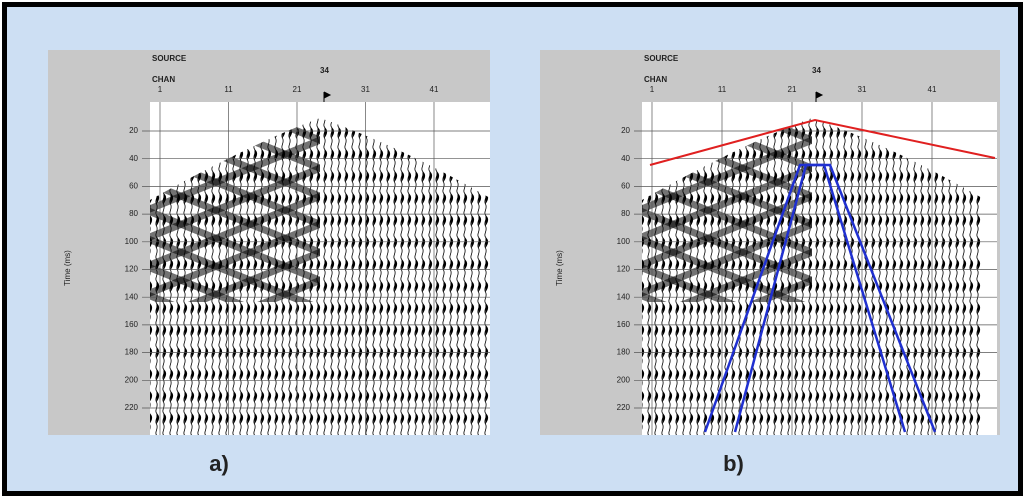 This screenshot has width=1025, height=498. I want to click on first-break-line, so click(822, 142).